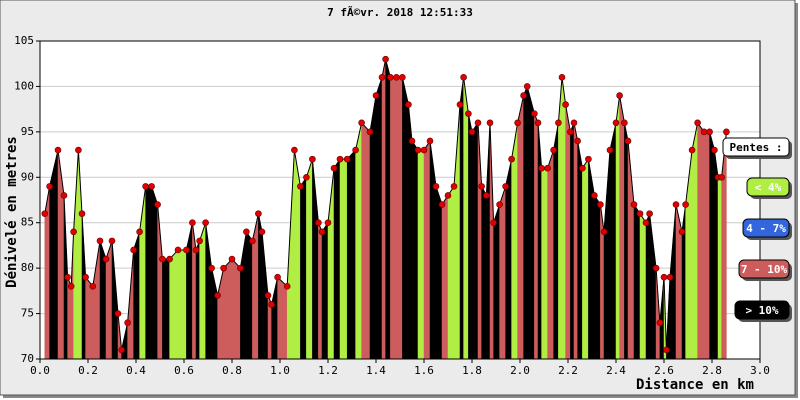  I want to click on legend-swatch, so click(764, 269).